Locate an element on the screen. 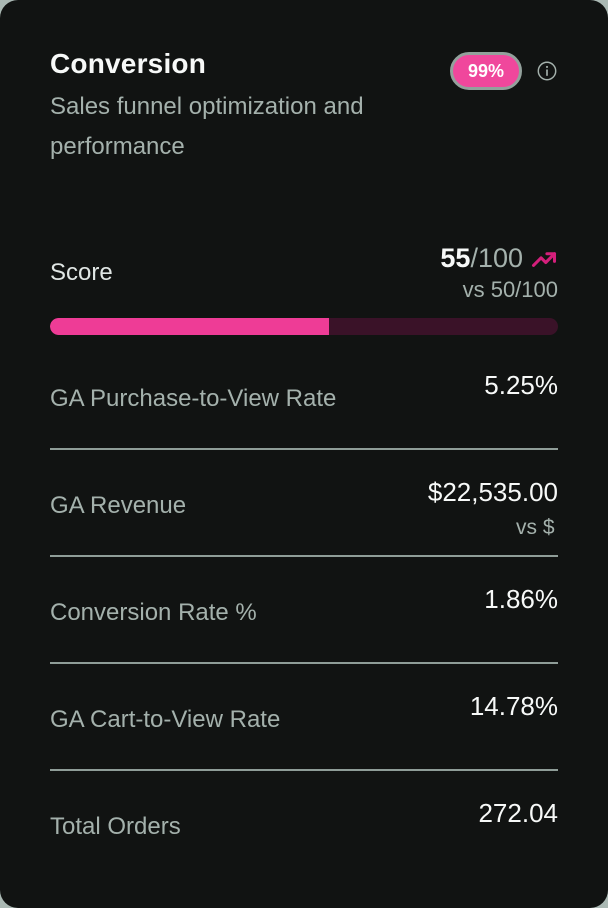  trending-up-icon is located at coordinates (544, 259).